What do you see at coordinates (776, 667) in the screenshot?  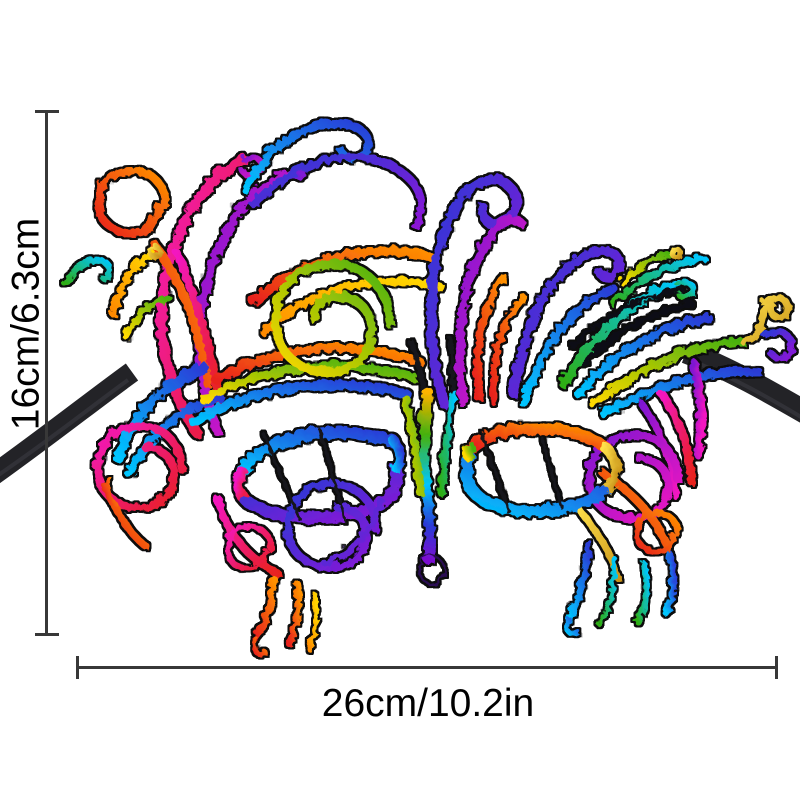 I see `width-line-right-cap` at bounding box center [776, 667].